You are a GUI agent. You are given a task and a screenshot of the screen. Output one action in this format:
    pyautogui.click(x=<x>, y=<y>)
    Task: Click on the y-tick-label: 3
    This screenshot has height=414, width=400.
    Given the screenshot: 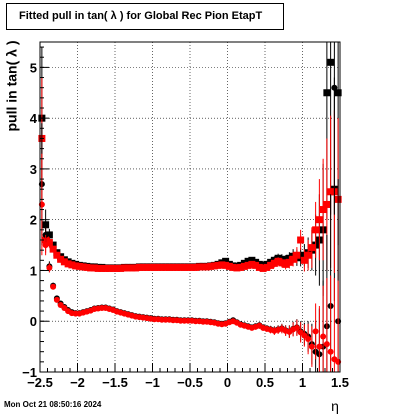 What is the action you would take?
    pyautogui.click(x=33, y=169)
    